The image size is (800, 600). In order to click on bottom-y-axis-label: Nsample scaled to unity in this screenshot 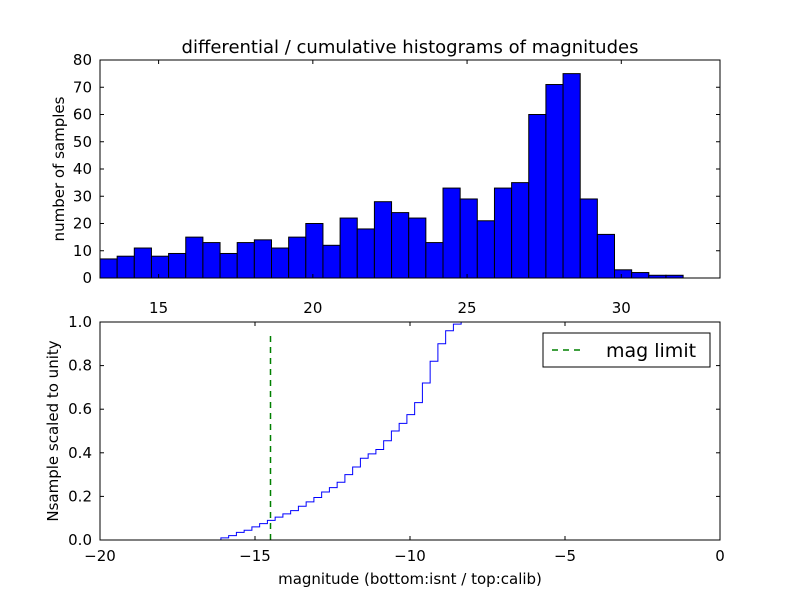, I will do `click(53, 430)`.